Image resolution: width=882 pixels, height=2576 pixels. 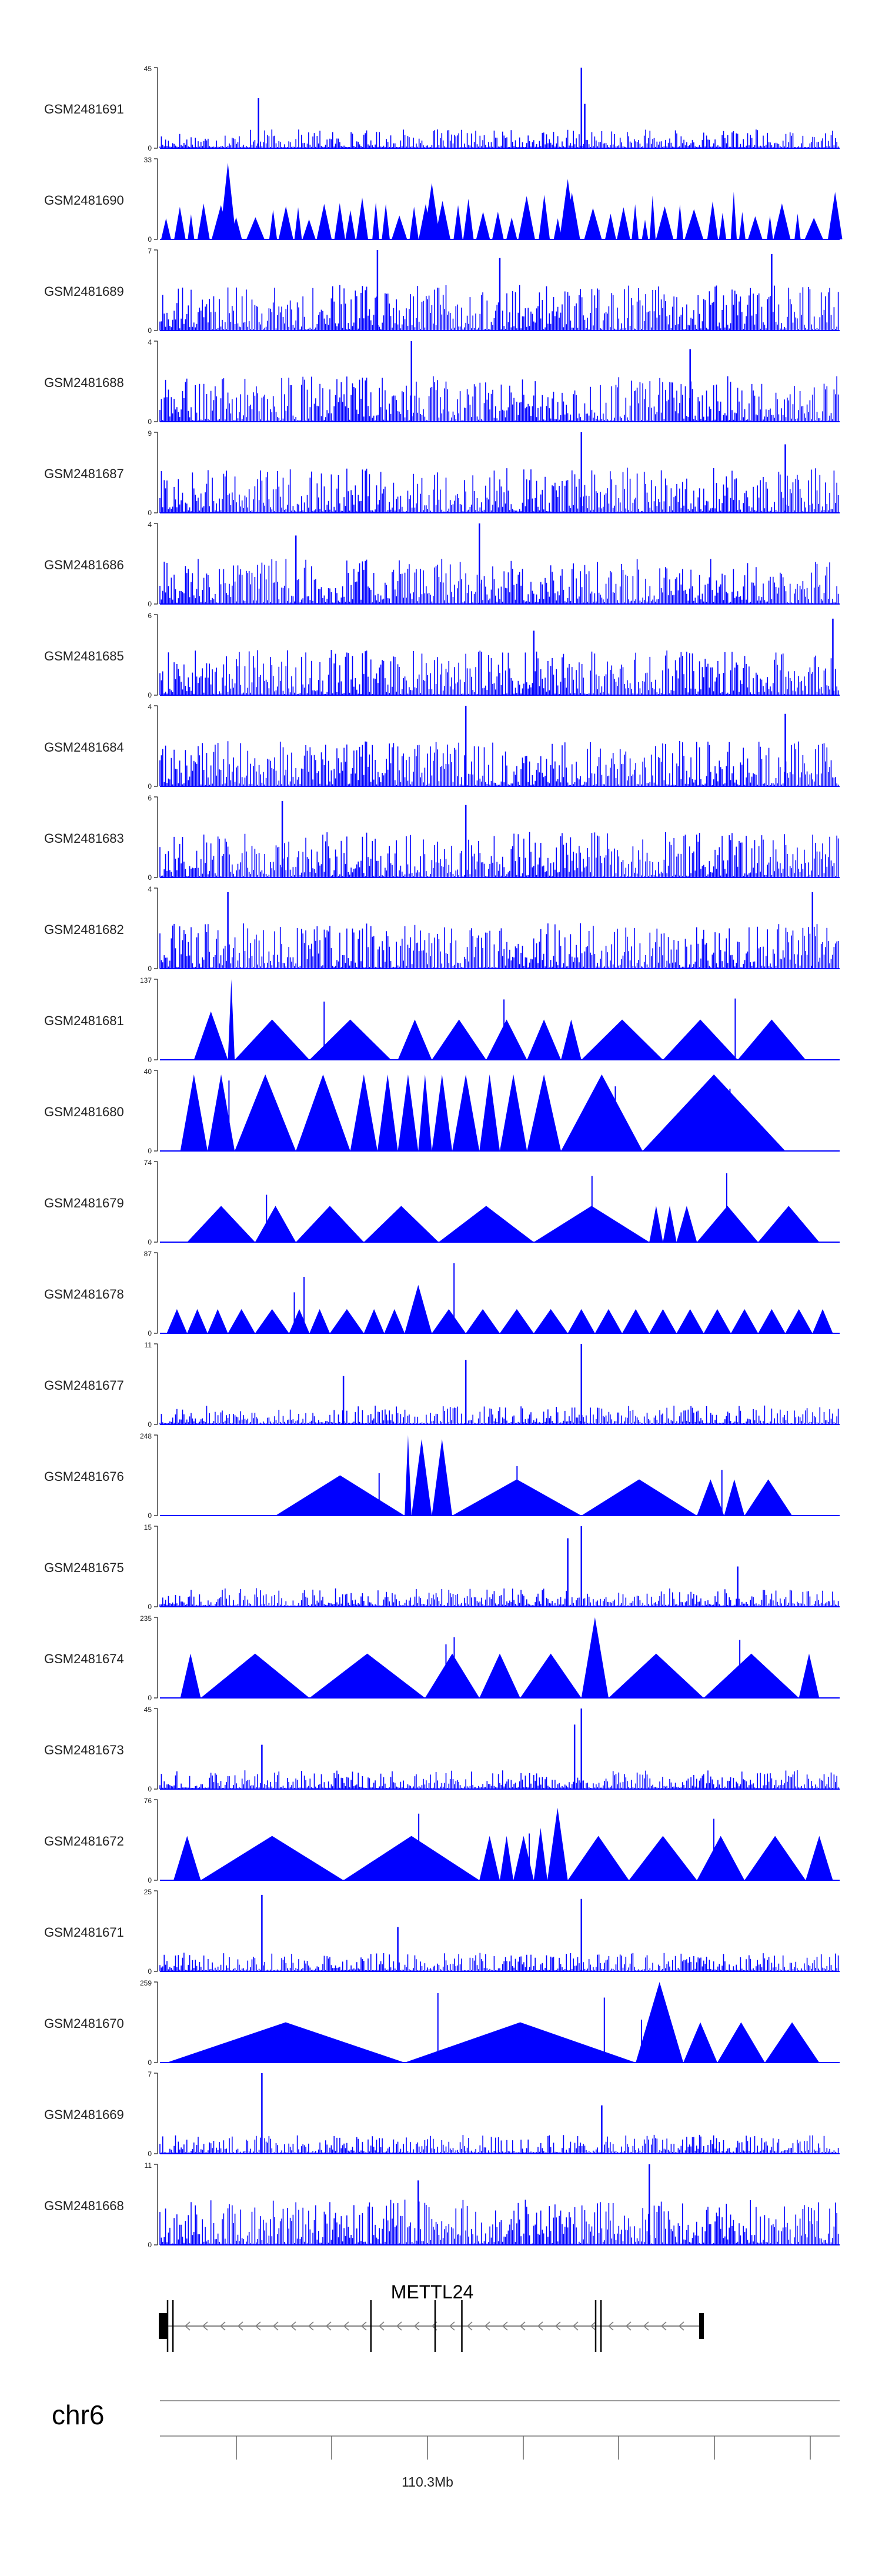 I want to click on y-max-label: 87, so click(x=148, y=1254).